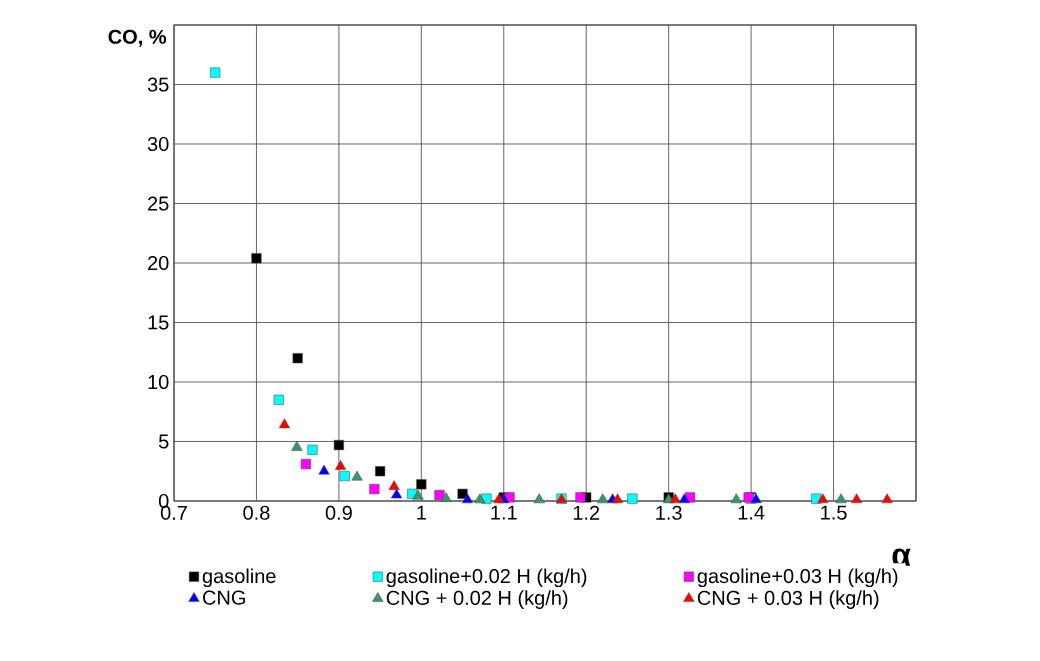 The height and width of the screenshot is (661, 1040). What do you see at coordinates (158, 203) in the screenshot?
I see `y-tick-label: 25` at bounding box center [158, 203].